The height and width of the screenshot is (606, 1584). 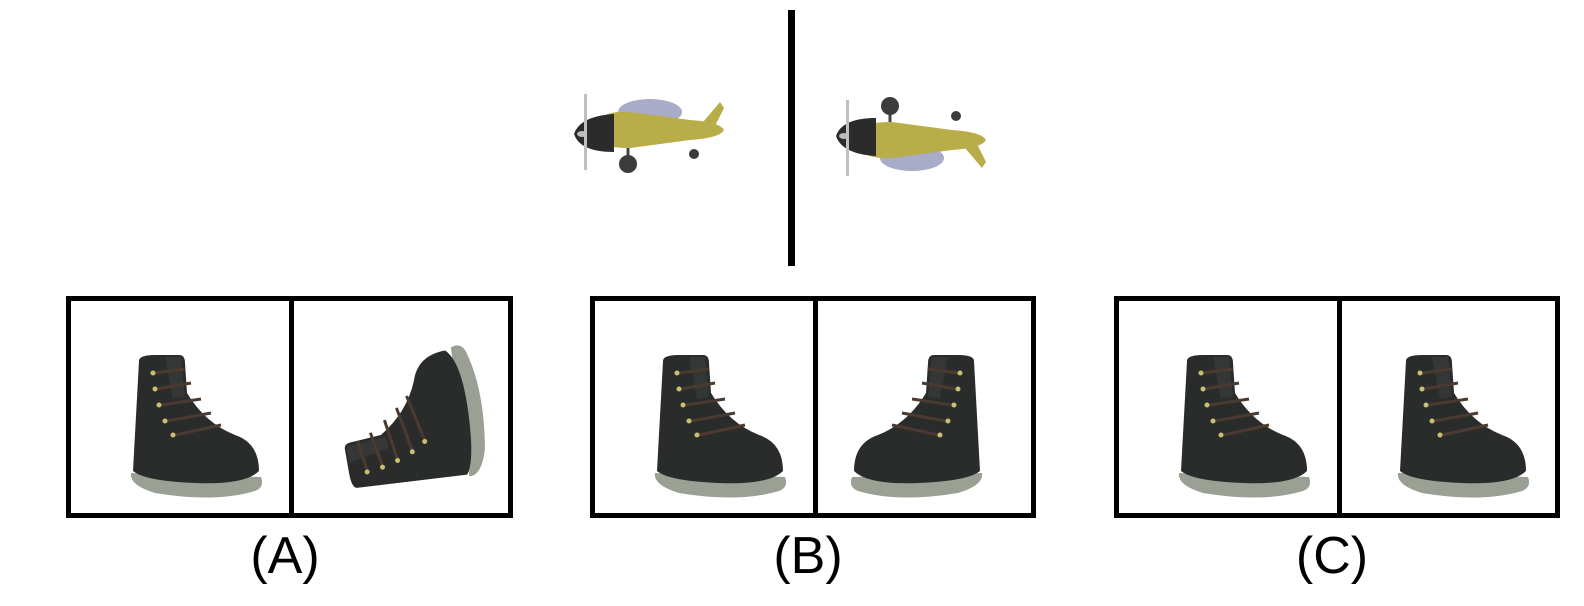 What do you see at coordinates (813, 407) in the screenshot?
I see `option-b-panel` at bounding box center [813, 407].